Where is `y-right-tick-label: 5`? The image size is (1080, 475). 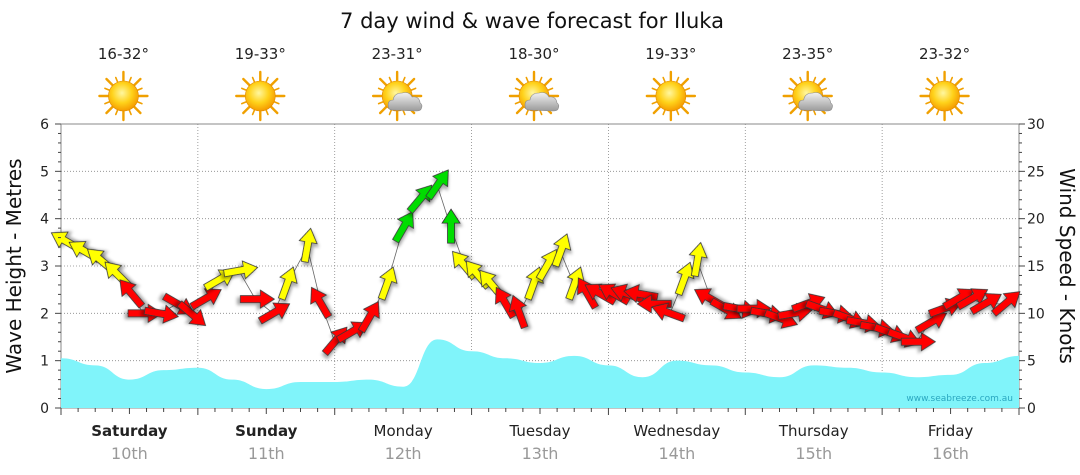 y-right-tick-label: 5 is located at coordinates (1031, 362).